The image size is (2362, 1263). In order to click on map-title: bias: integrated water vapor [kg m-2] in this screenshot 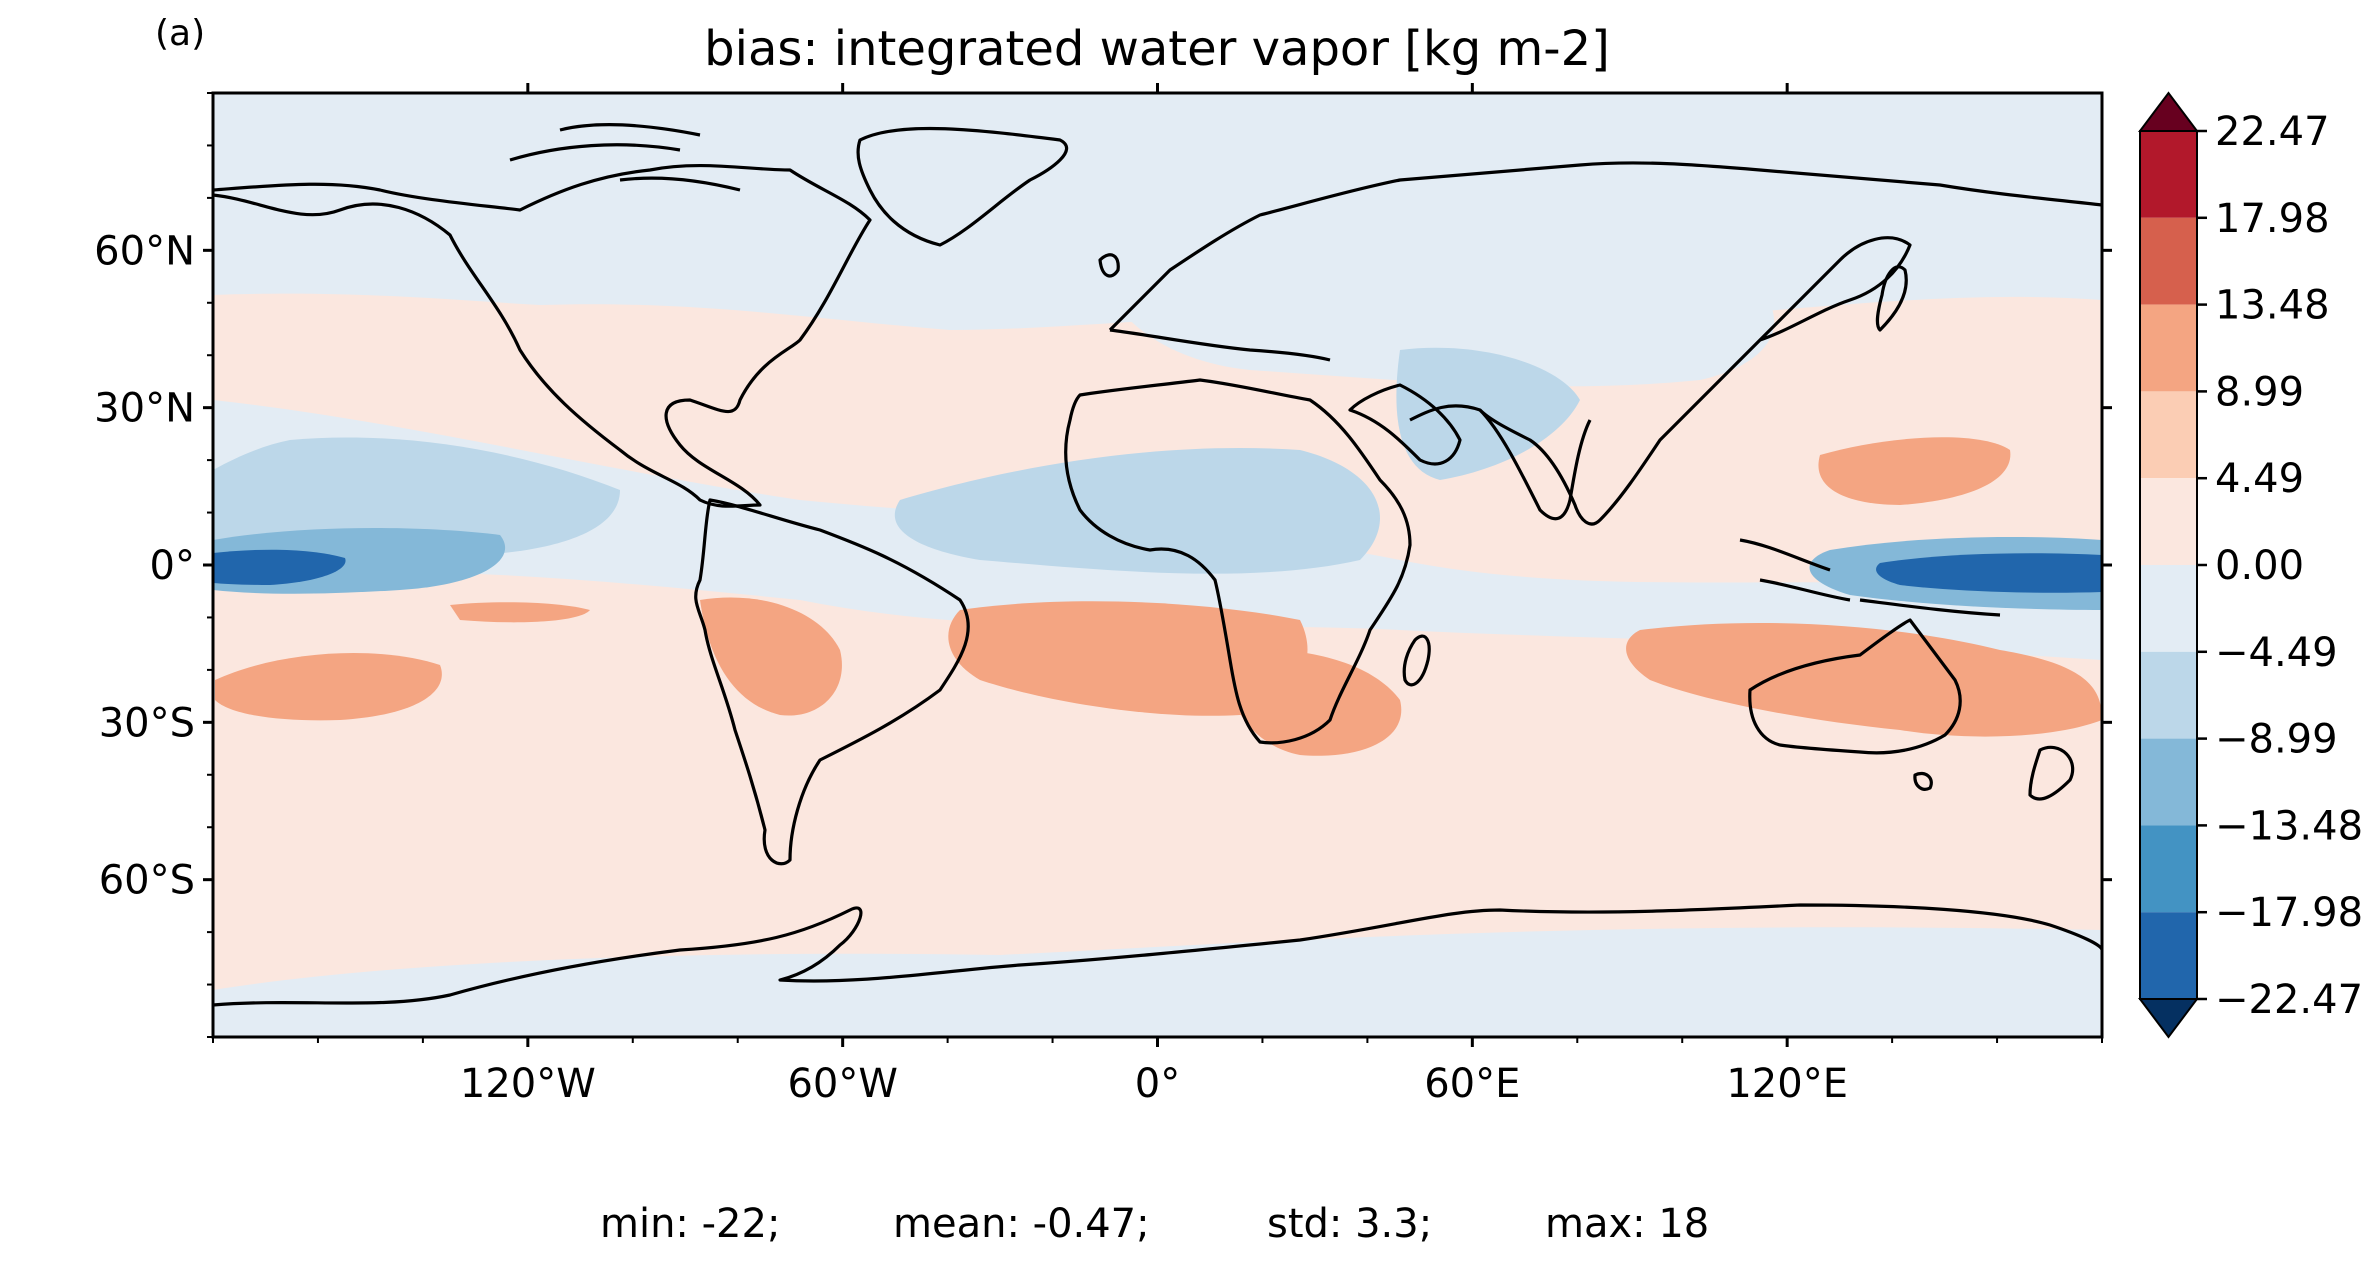, I will do `click(1157, 49)`.